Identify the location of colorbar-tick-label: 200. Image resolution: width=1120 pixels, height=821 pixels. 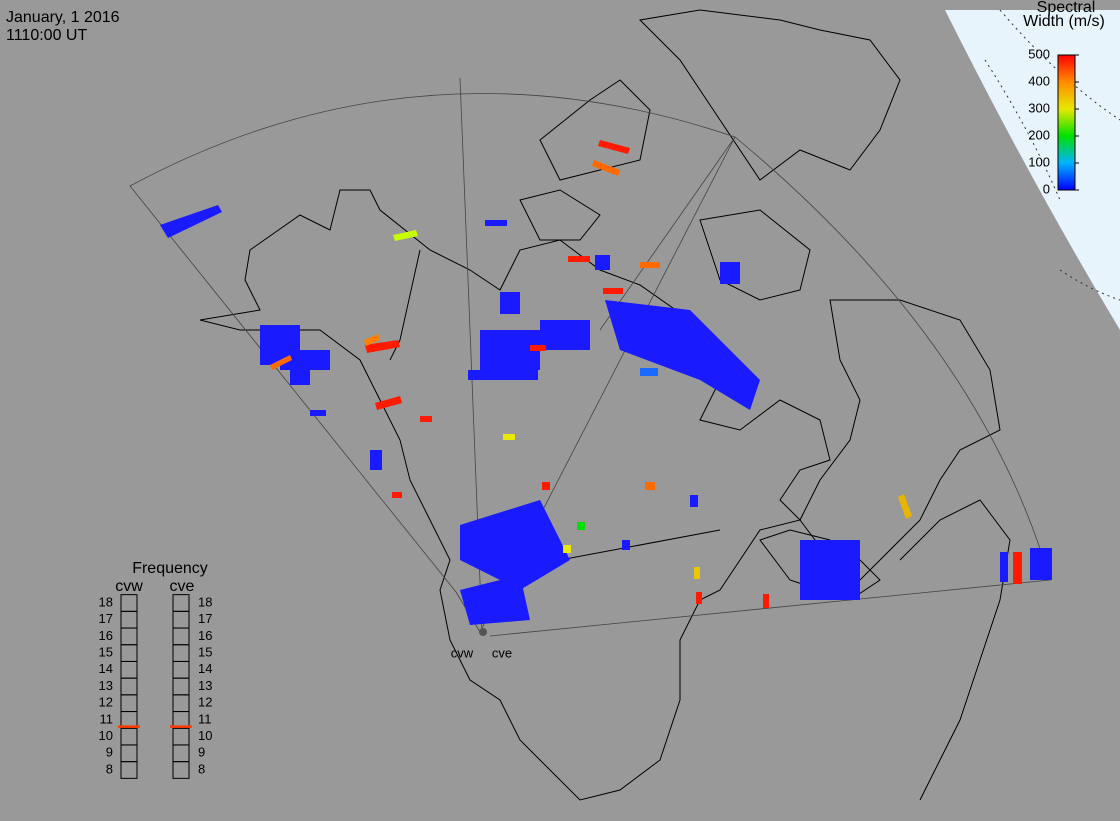
(1039, 134).